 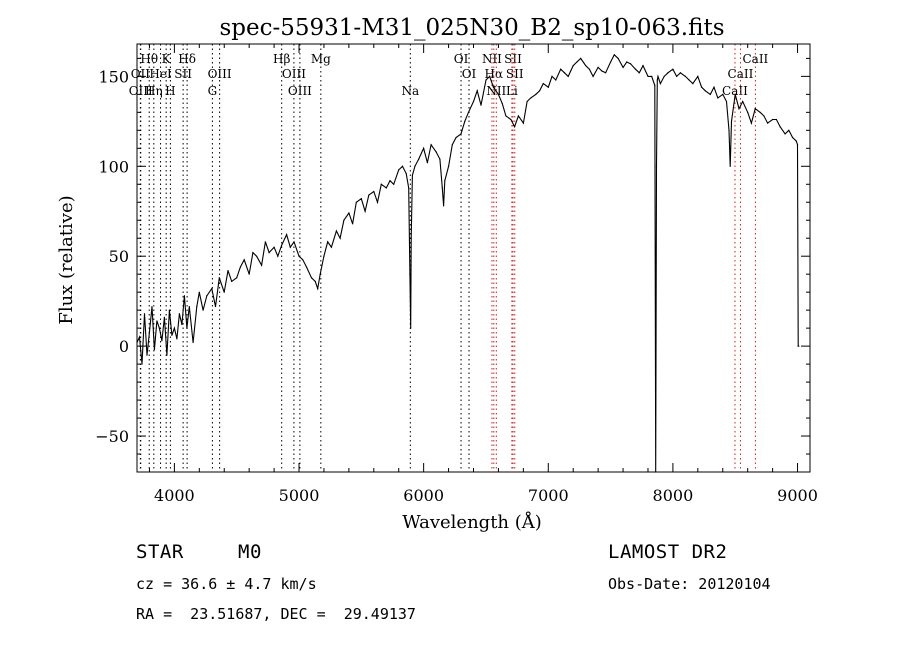 I want to click on line-label-0: Hθ, so click(x=149, y=59).